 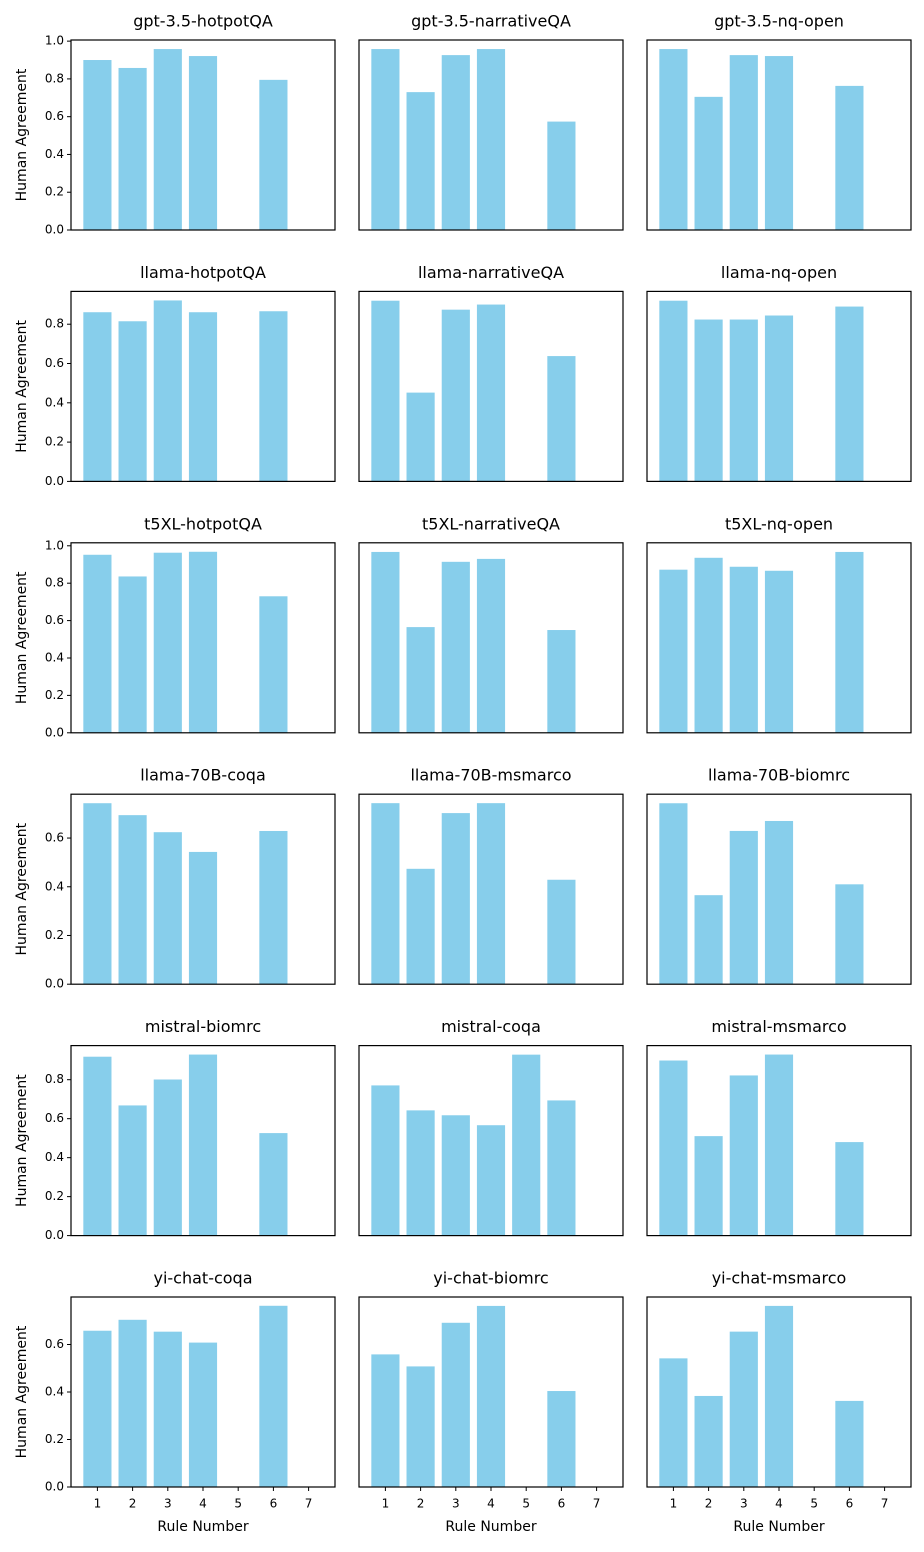 I want to click on subplot-title: t5XL-narrativeQA, so click(x=491, y=523).